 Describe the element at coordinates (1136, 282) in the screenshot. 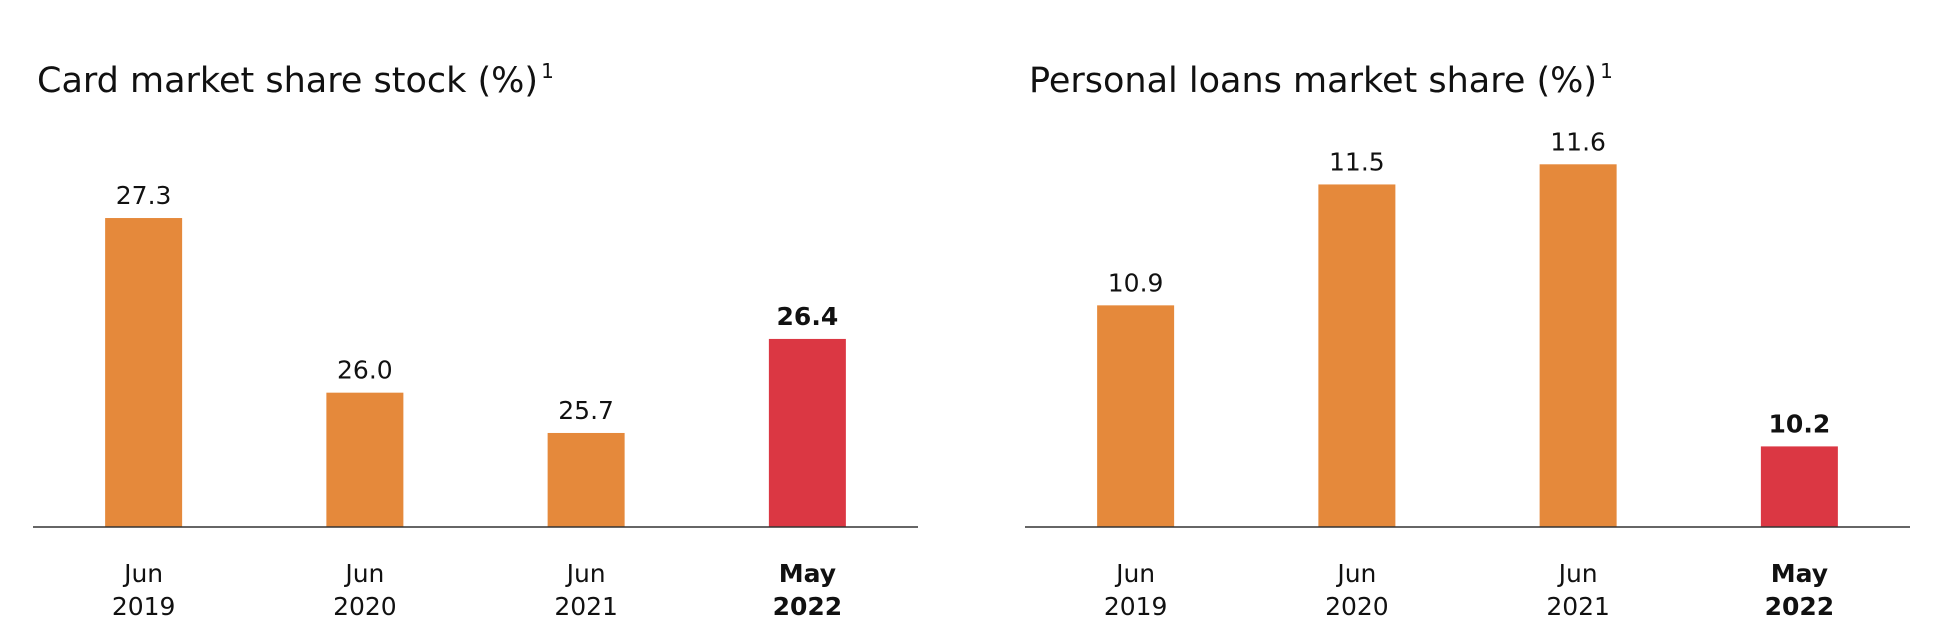

I see `value-label: 10.9` at that location.